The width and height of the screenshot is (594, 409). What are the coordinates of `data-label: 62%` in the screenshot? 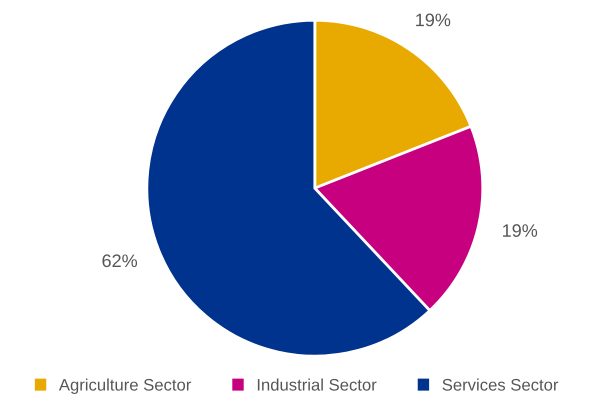 It's located at (120, 261).